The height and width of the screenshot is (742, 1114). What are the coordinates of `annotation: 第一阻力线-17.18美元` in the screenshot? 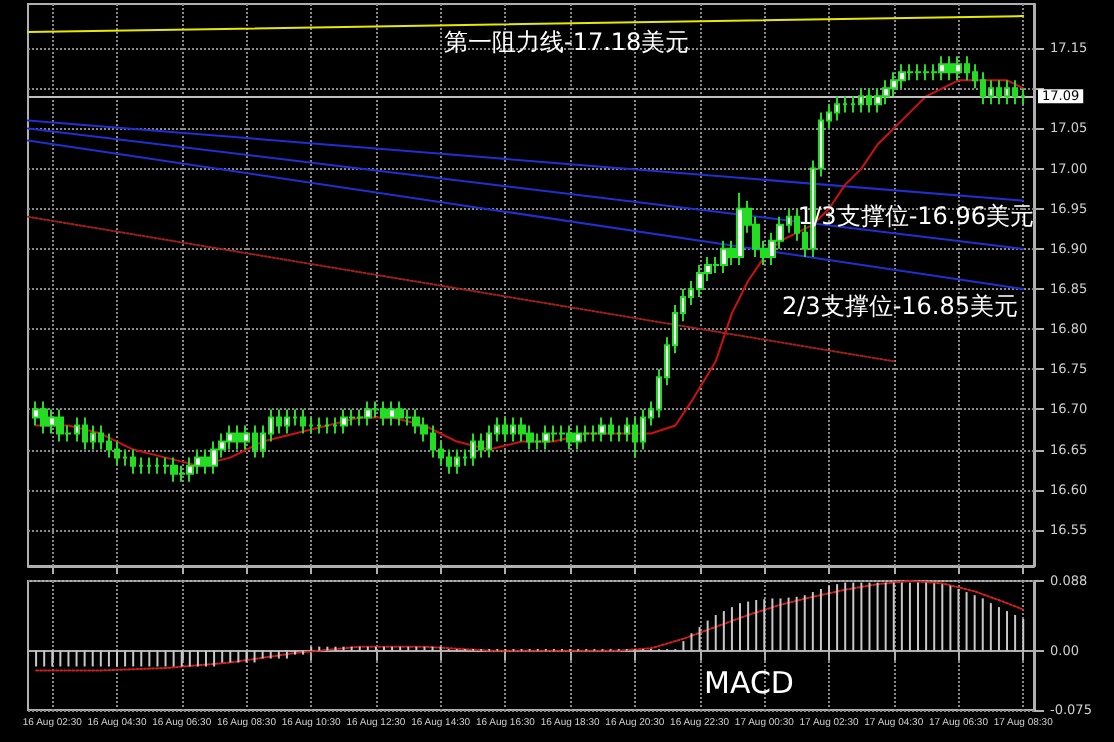 It's located at (567, 42).